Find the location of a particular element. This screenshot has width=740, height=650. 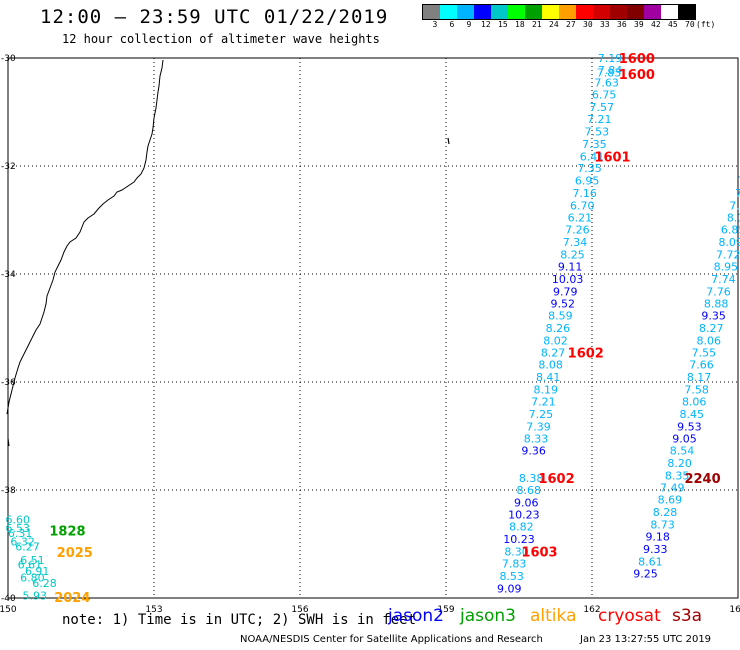

wave-height-value: 9.11 is located at coordinates (570, 266).